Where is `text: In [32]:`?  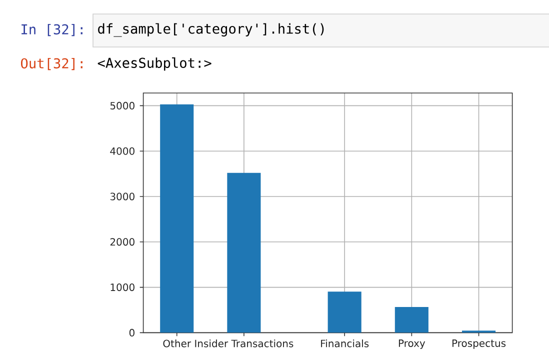 text: In [32]: is located at coordinates (52, 30).